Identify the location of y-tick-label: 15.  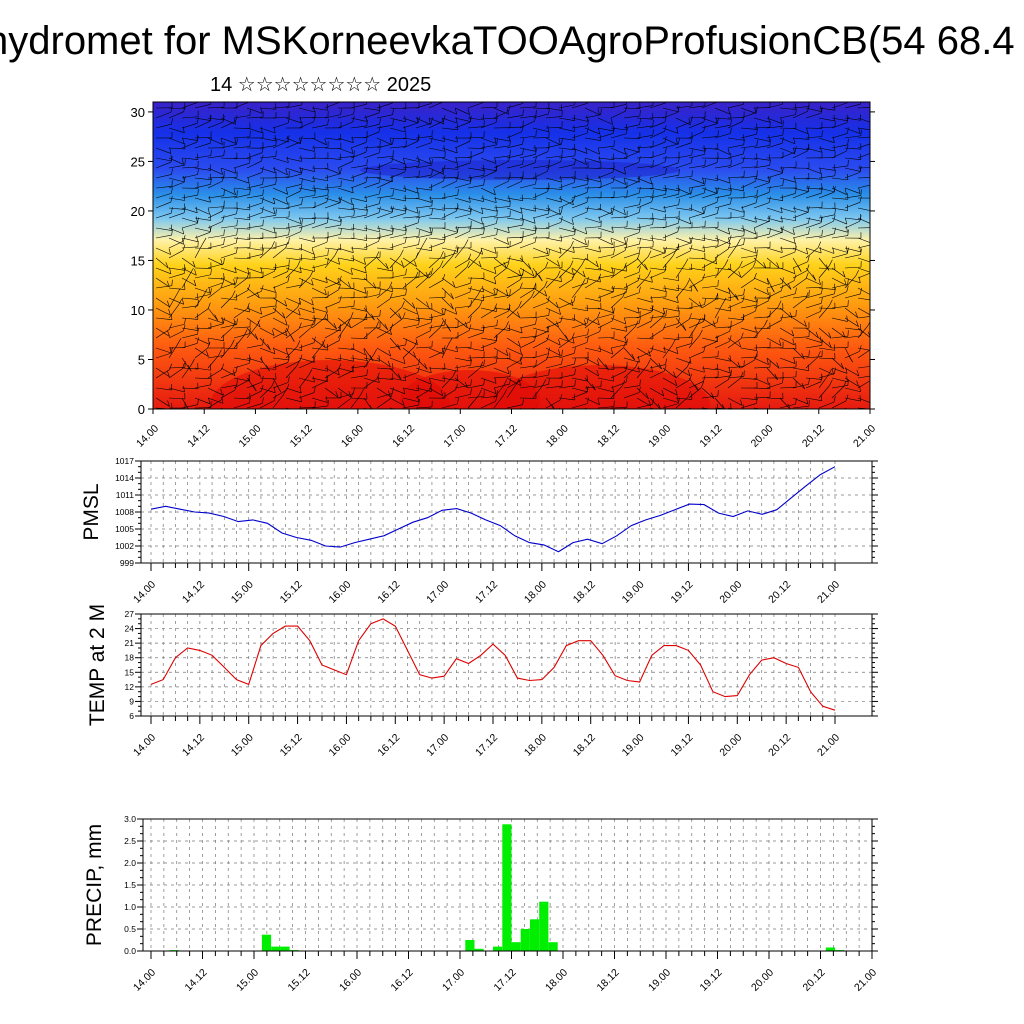
(138, 260).